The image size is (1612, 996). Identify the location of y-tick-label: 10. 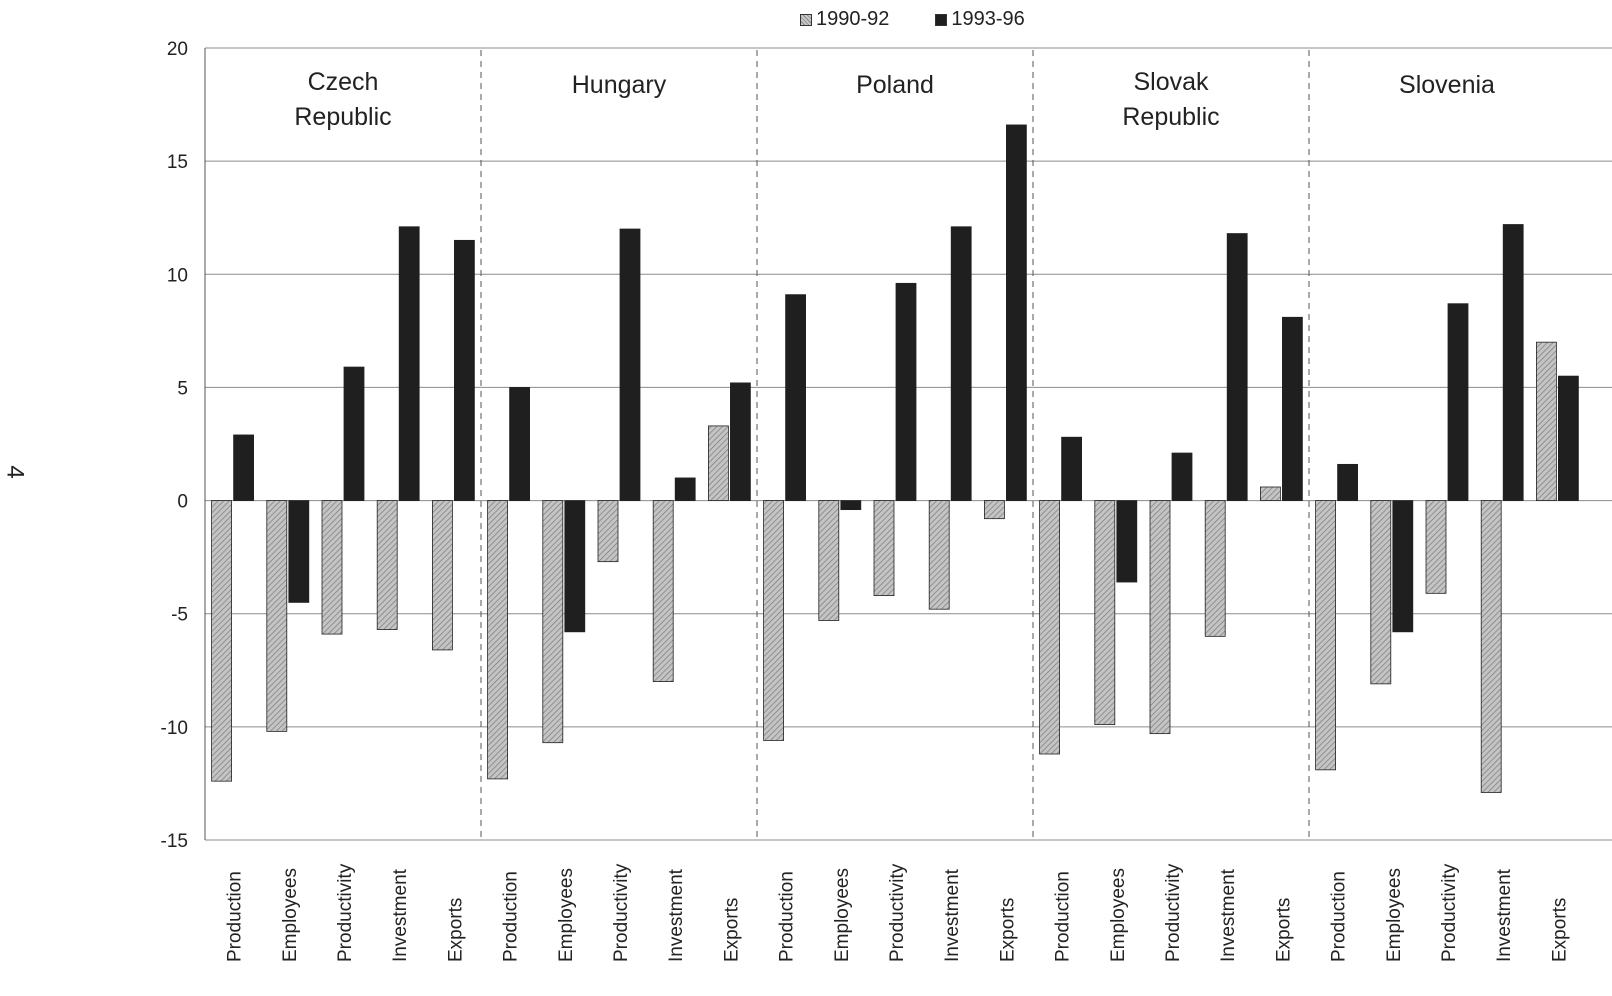
(177, 275).